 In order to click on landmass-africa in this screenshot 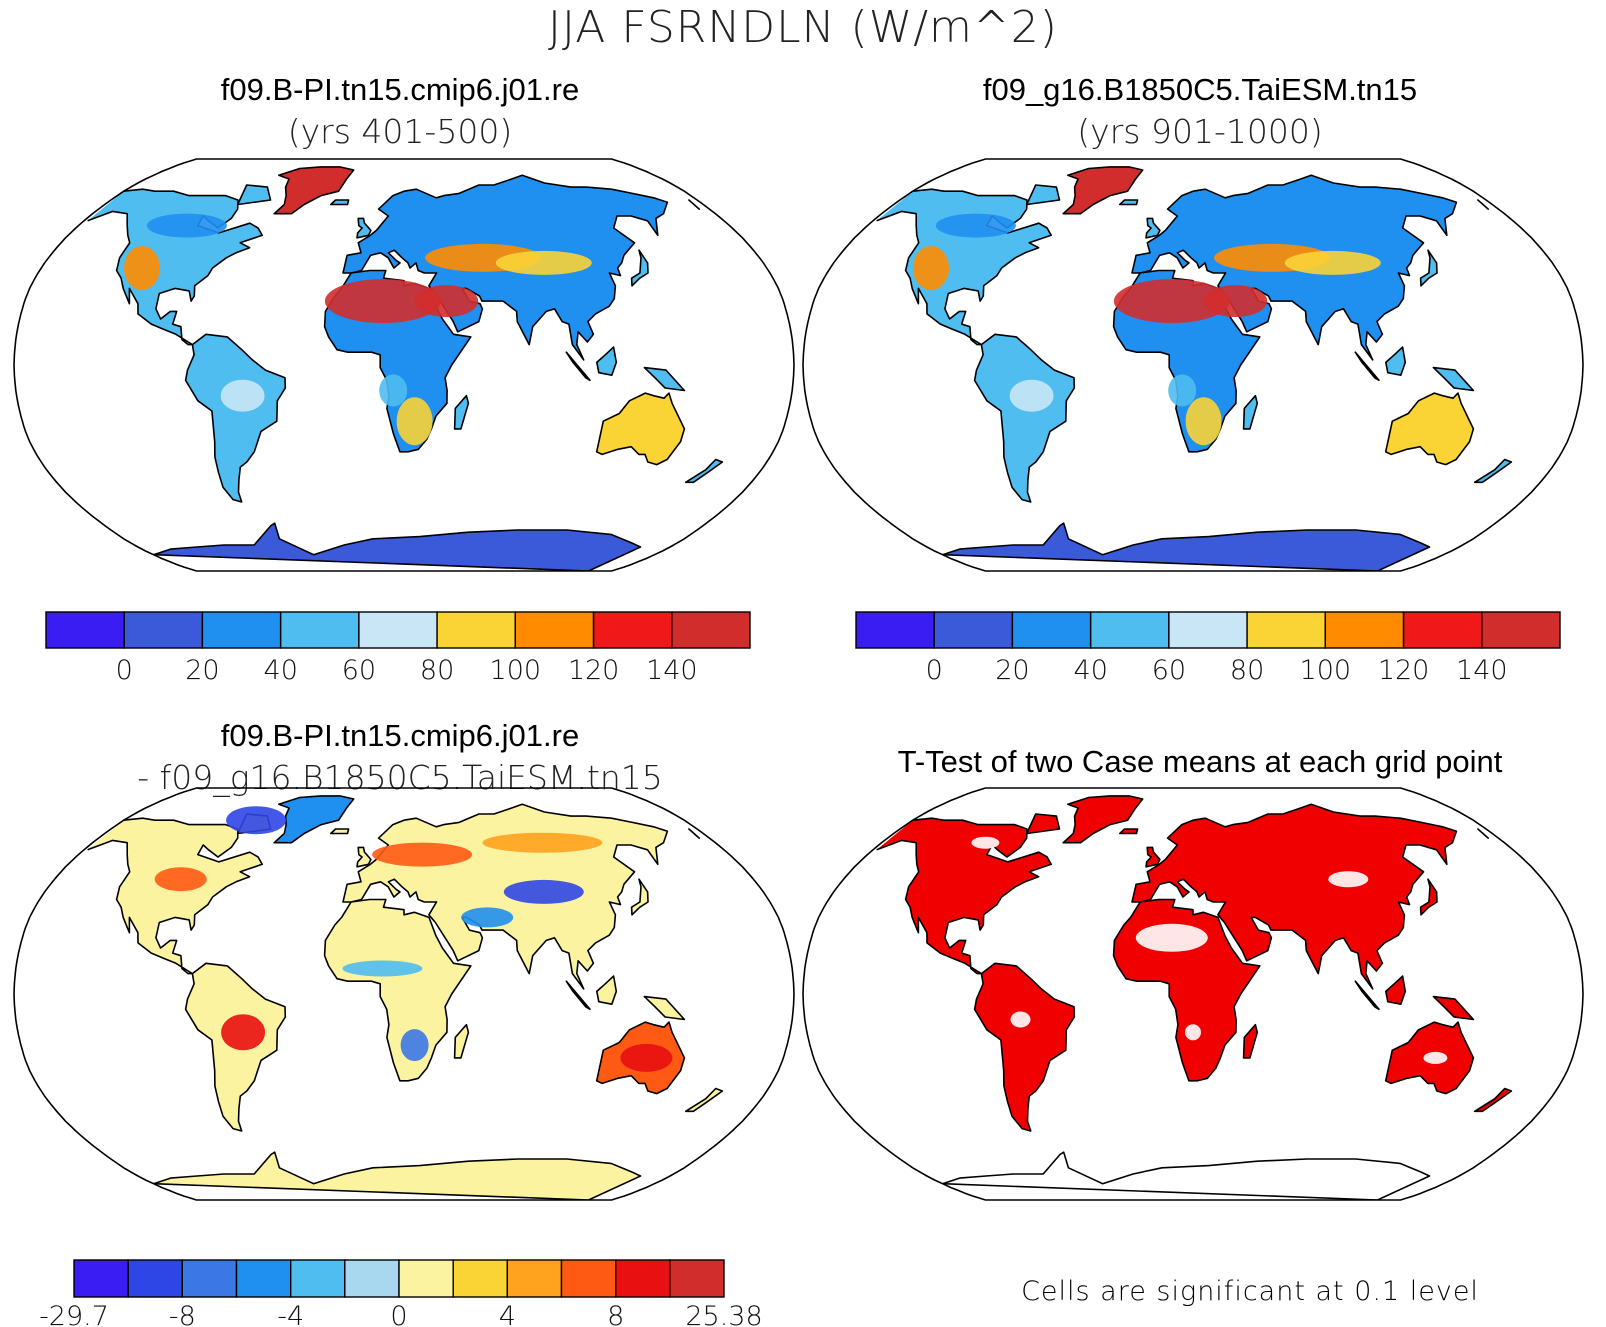, I will do `click(397, 990)`.